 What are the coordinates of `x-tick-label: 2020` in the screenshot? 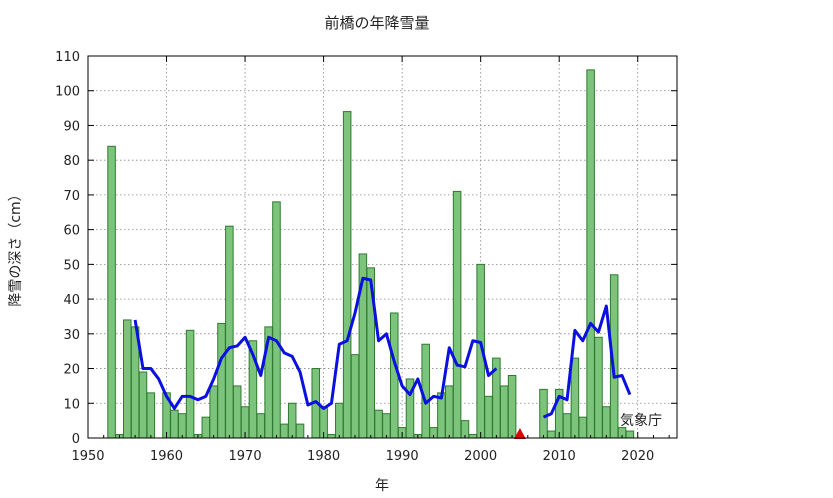 It's located at (637, 456).